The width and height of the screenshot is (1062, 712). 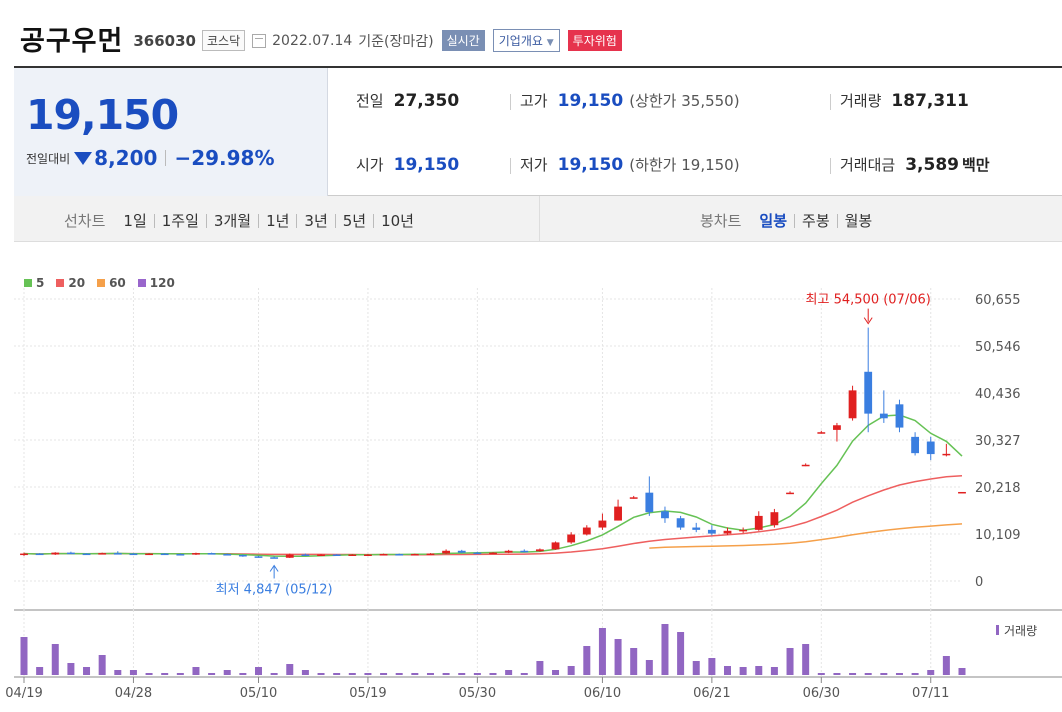 I want to click on chart-tab-bar: 선차트 1일 1주일 3개월 1년 3년 5년 10년 봉차트 일봉 주봉 월봉, so click(x=538, y=219).